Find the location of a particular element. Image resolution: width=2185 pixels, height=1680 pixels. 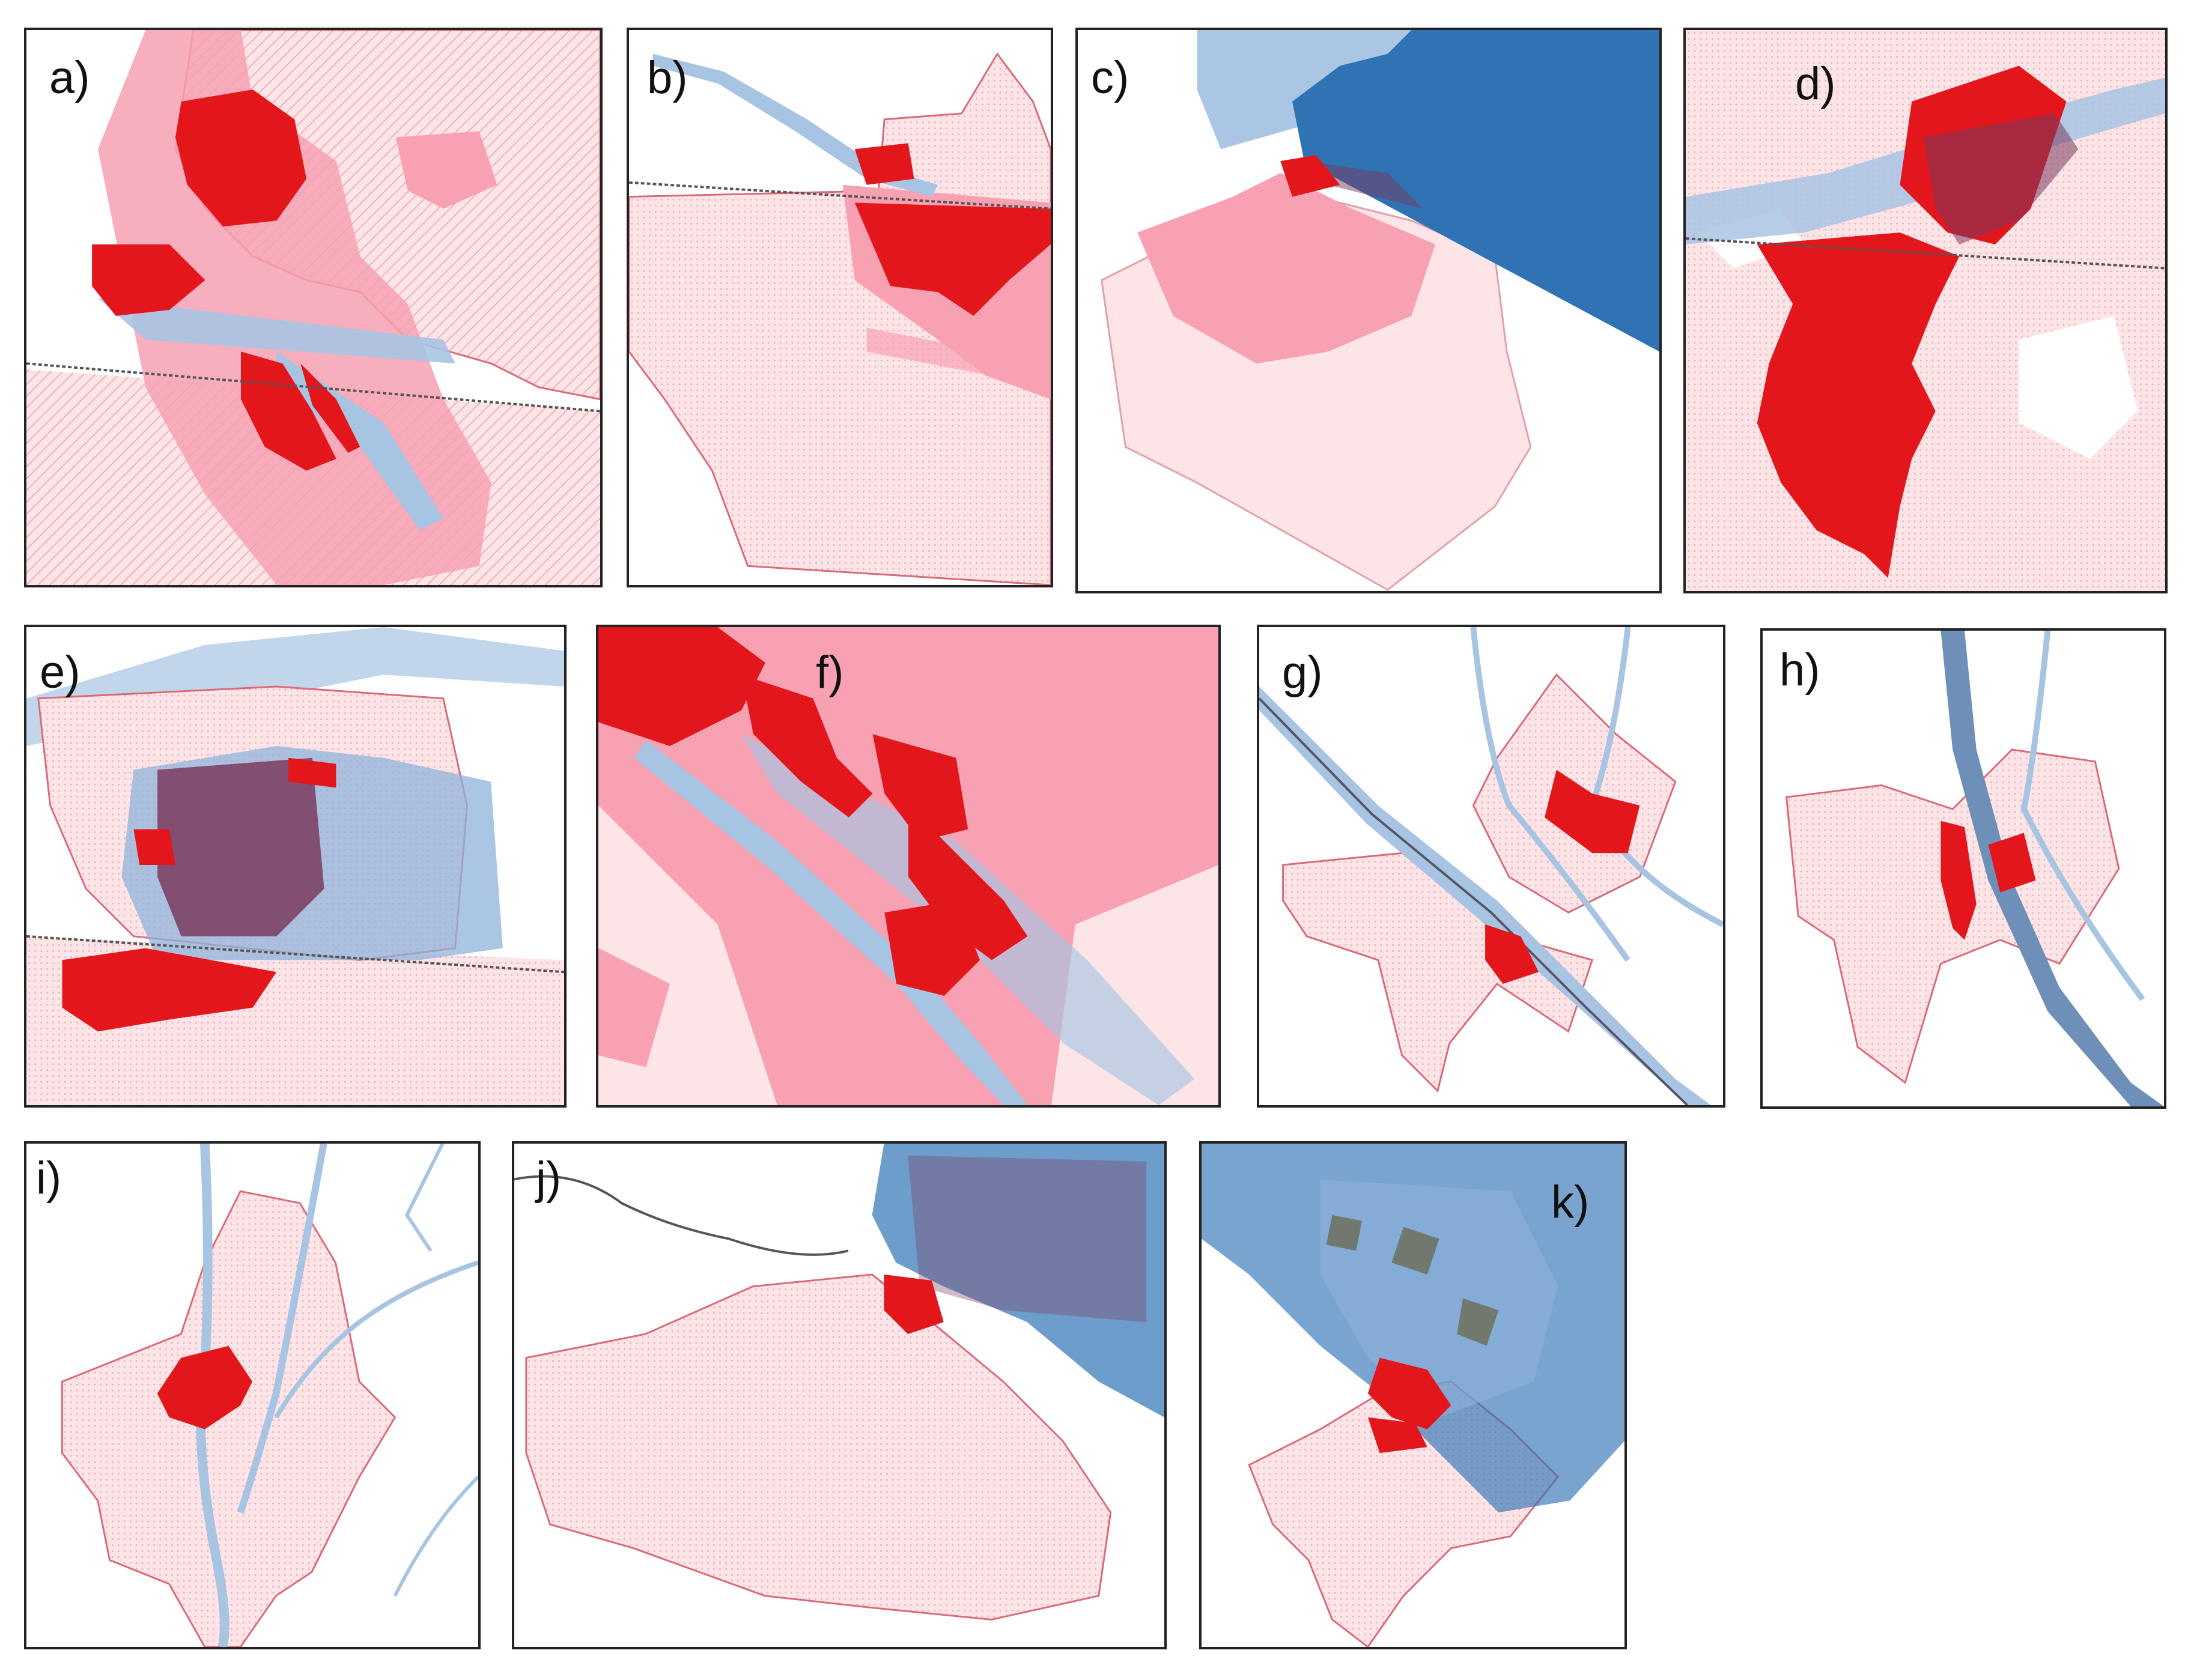

panel-label-b: b) is located at coordinates (667, 77).